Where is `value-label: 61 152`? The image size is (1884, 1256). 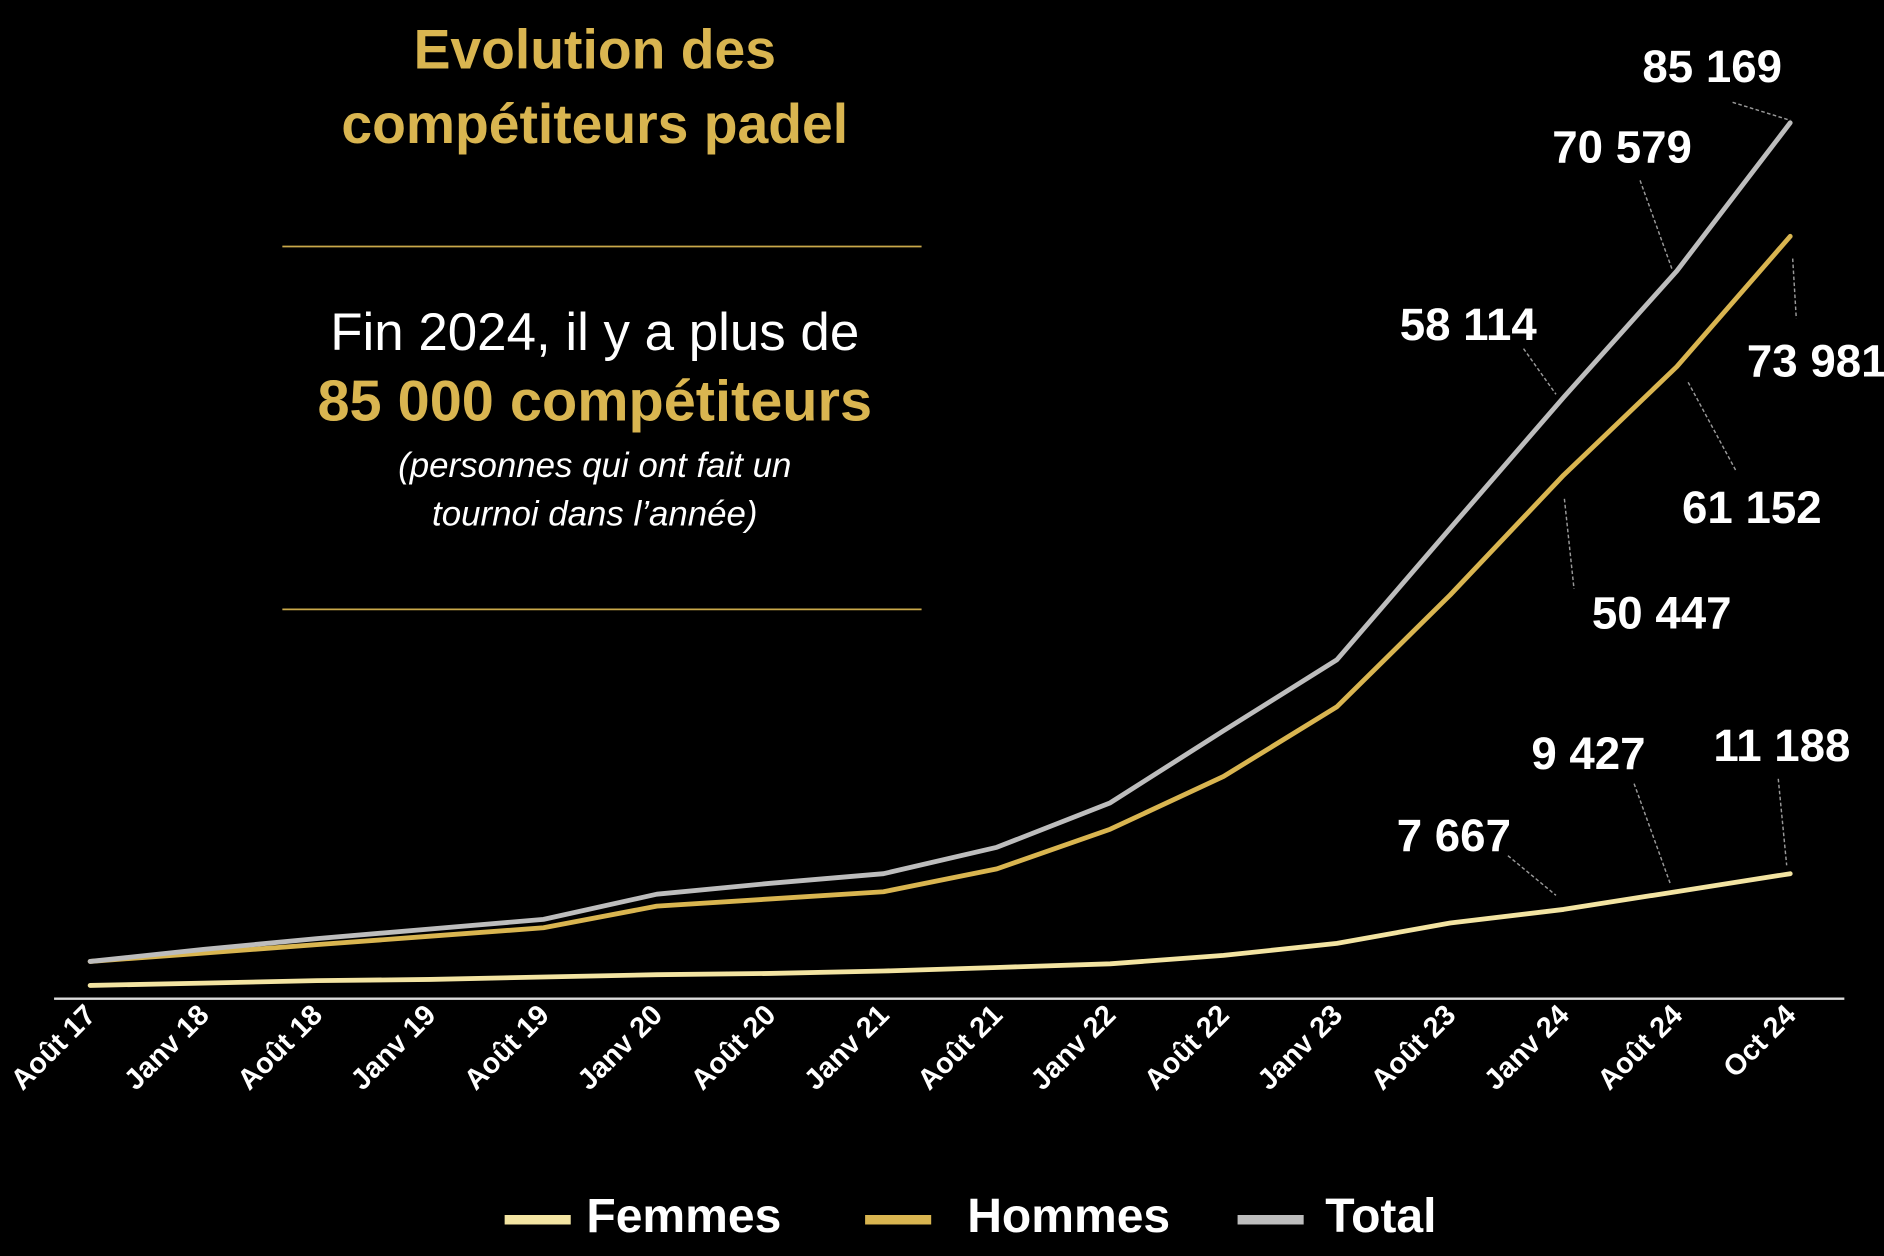 value-label: 61 152 is located at coordinates (1752, 507).